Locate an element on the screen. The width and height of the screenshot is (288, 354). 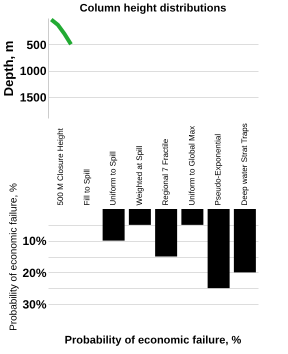
x-tick-label: Uniform to Global Max is located at coordinates (191, 166).